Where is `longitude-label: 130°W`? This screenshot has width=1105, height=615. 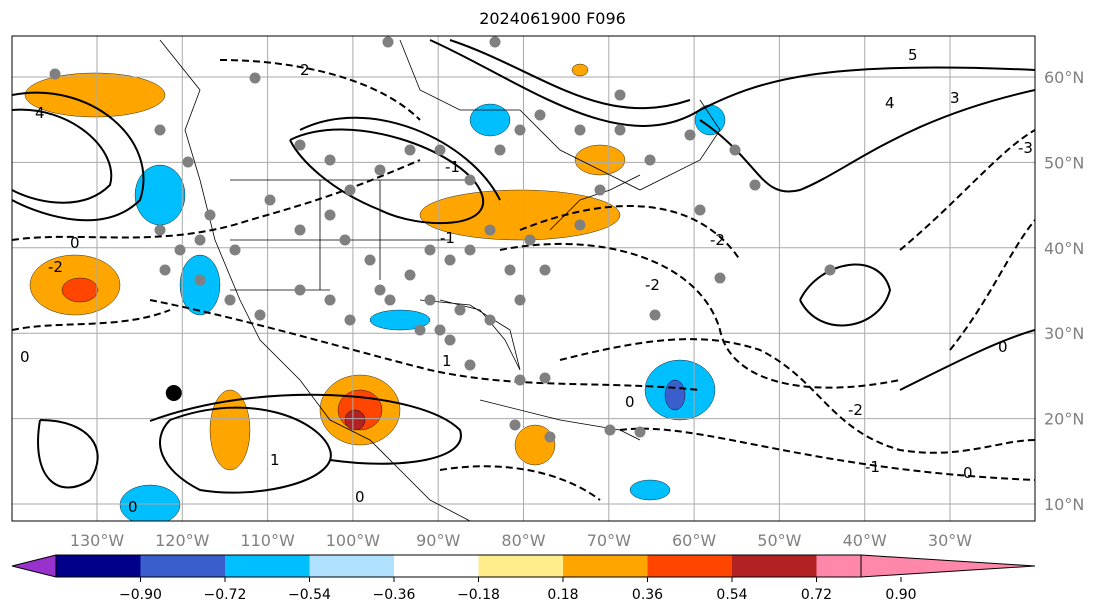
longitude-label: 130°W is located at coordinates (97, 540).